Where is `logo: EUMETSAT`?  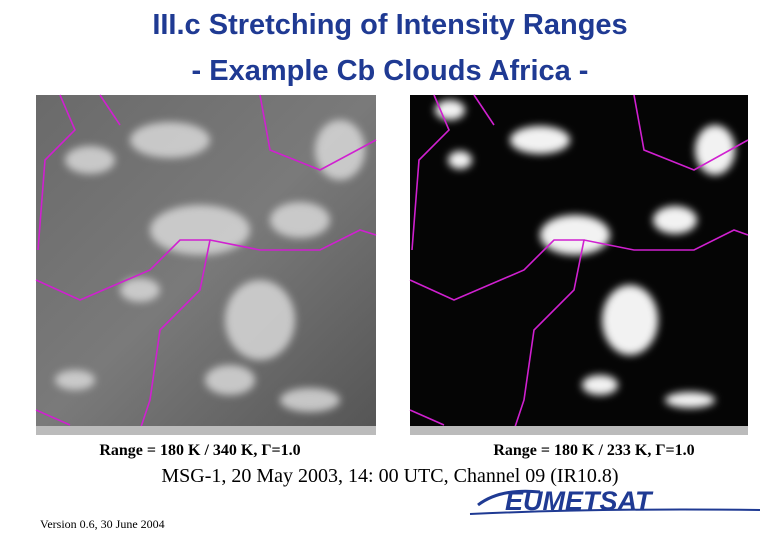 logo: EUMETSAT is located at coordinates (615, 501).